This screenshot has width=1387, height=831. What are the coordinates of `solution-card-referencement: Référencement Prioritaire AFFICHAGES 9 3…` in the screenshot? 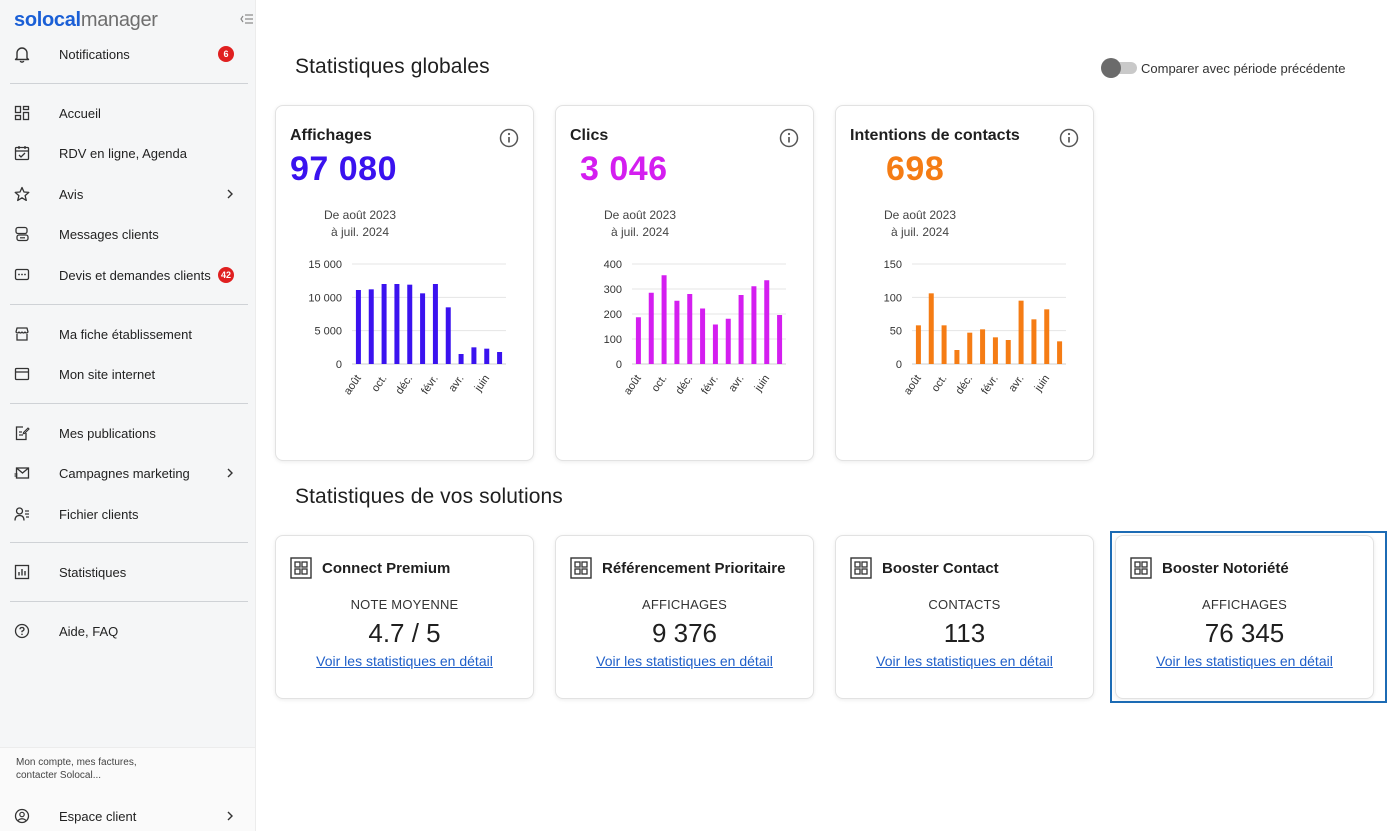 It's located at (684, 617).